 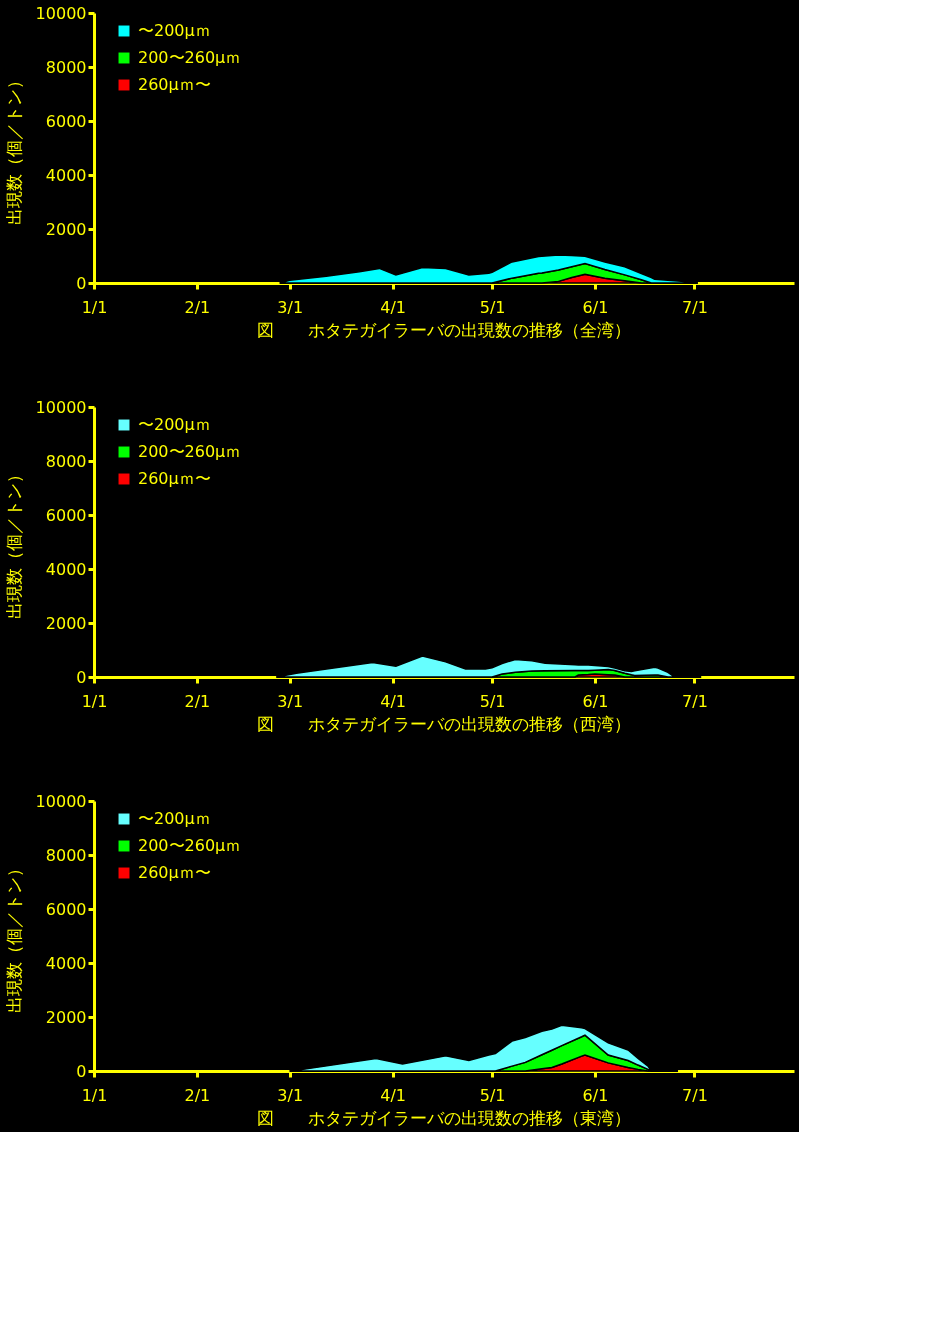 What do you see at coordinates (444, 330) in the screenshot?
I see `text: 図 ホタテガイラーバの出現数の推移（全湾）` at bounding box center [444, 330].